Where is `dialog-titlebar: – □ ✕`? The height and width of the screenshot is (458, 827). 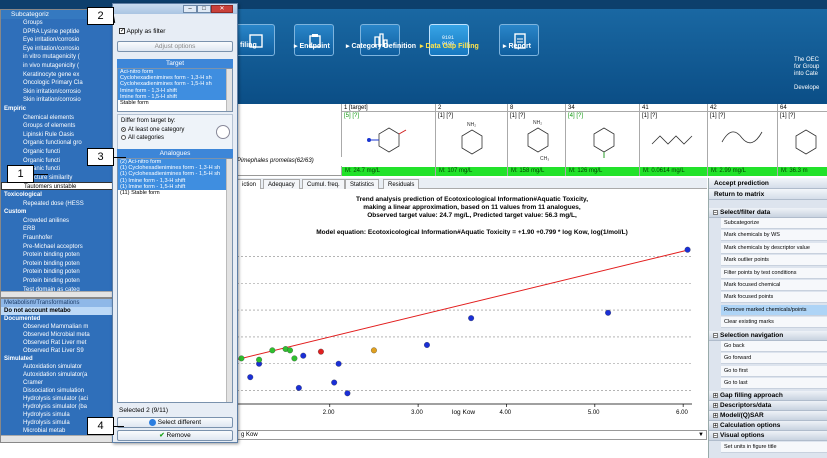 dialog-titlebar: – □ ✕ is located at coordinates (175, 9).